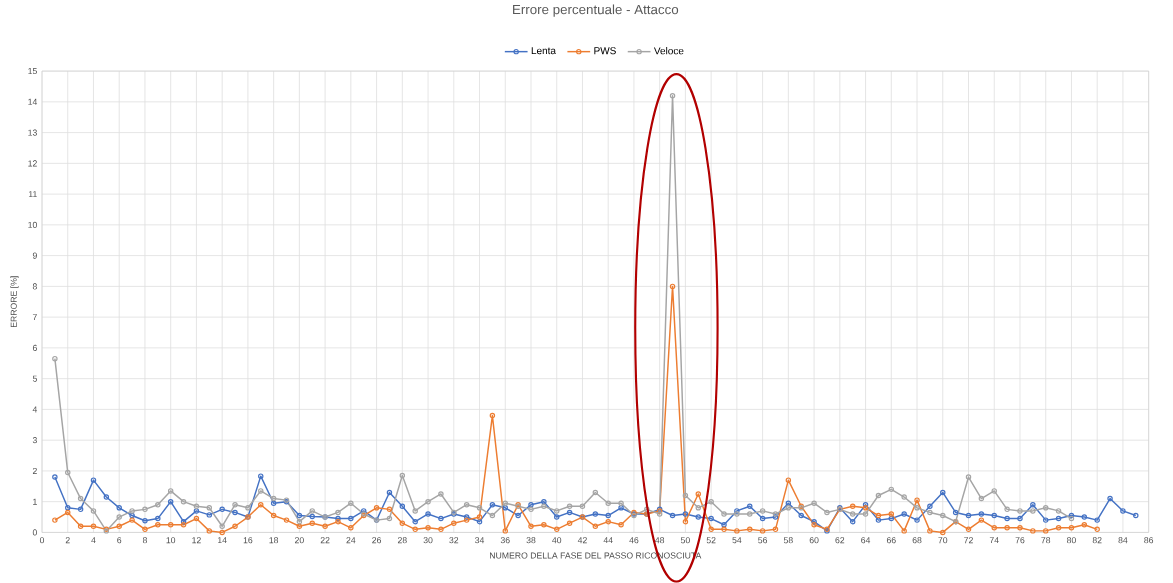  What do you see at coordinates (34, 348) in the screenshot?
I see `y-tick-label: 6` at bounding box center [34, 348].